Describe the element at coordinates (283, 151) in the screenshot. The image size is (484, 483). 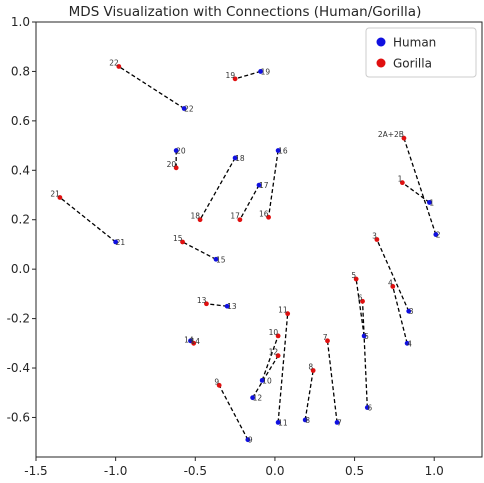
I see `human-label-16: 16` at that location.